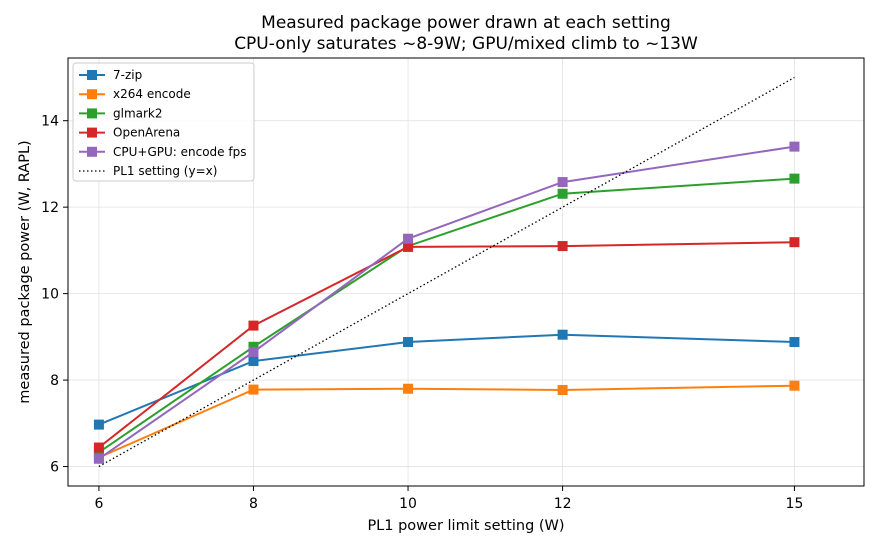 This screenshot has width=880, height=550. Describe the element at coordinates (50, 122) in the screenshot. I see `y-tick-label: 14` at that location.